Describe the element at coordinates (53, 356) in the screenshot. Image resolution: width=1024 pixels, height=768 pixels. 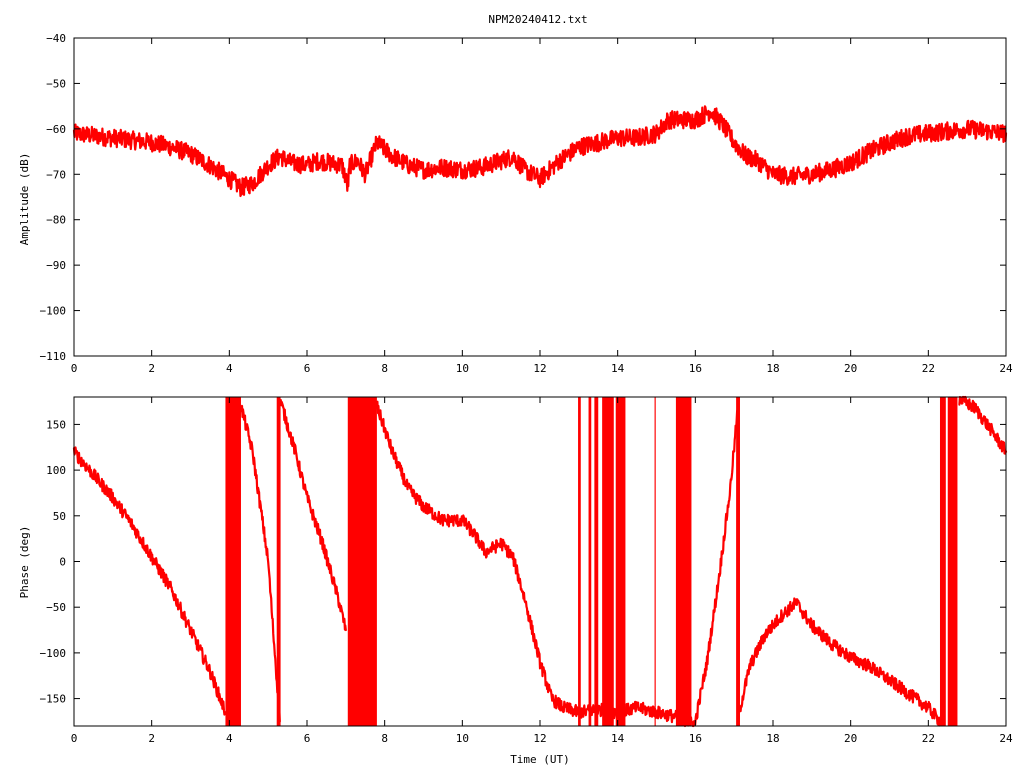
I see `y-tick-label: −110` at that location.